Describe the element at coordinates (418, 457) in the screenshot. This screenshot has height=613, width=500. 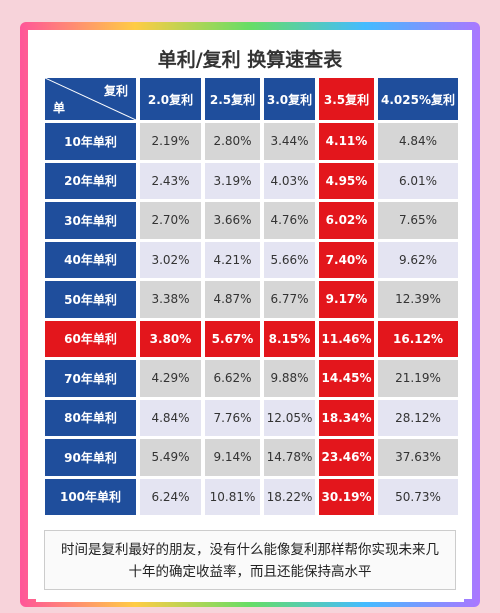
I see `value-cell: 37.63%` at that location.